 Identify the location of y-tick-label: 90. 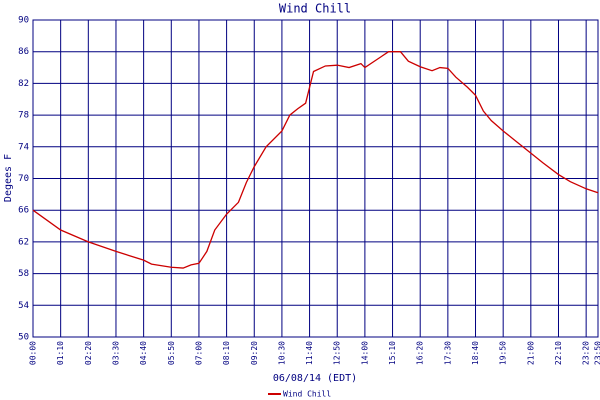
(23, 21).